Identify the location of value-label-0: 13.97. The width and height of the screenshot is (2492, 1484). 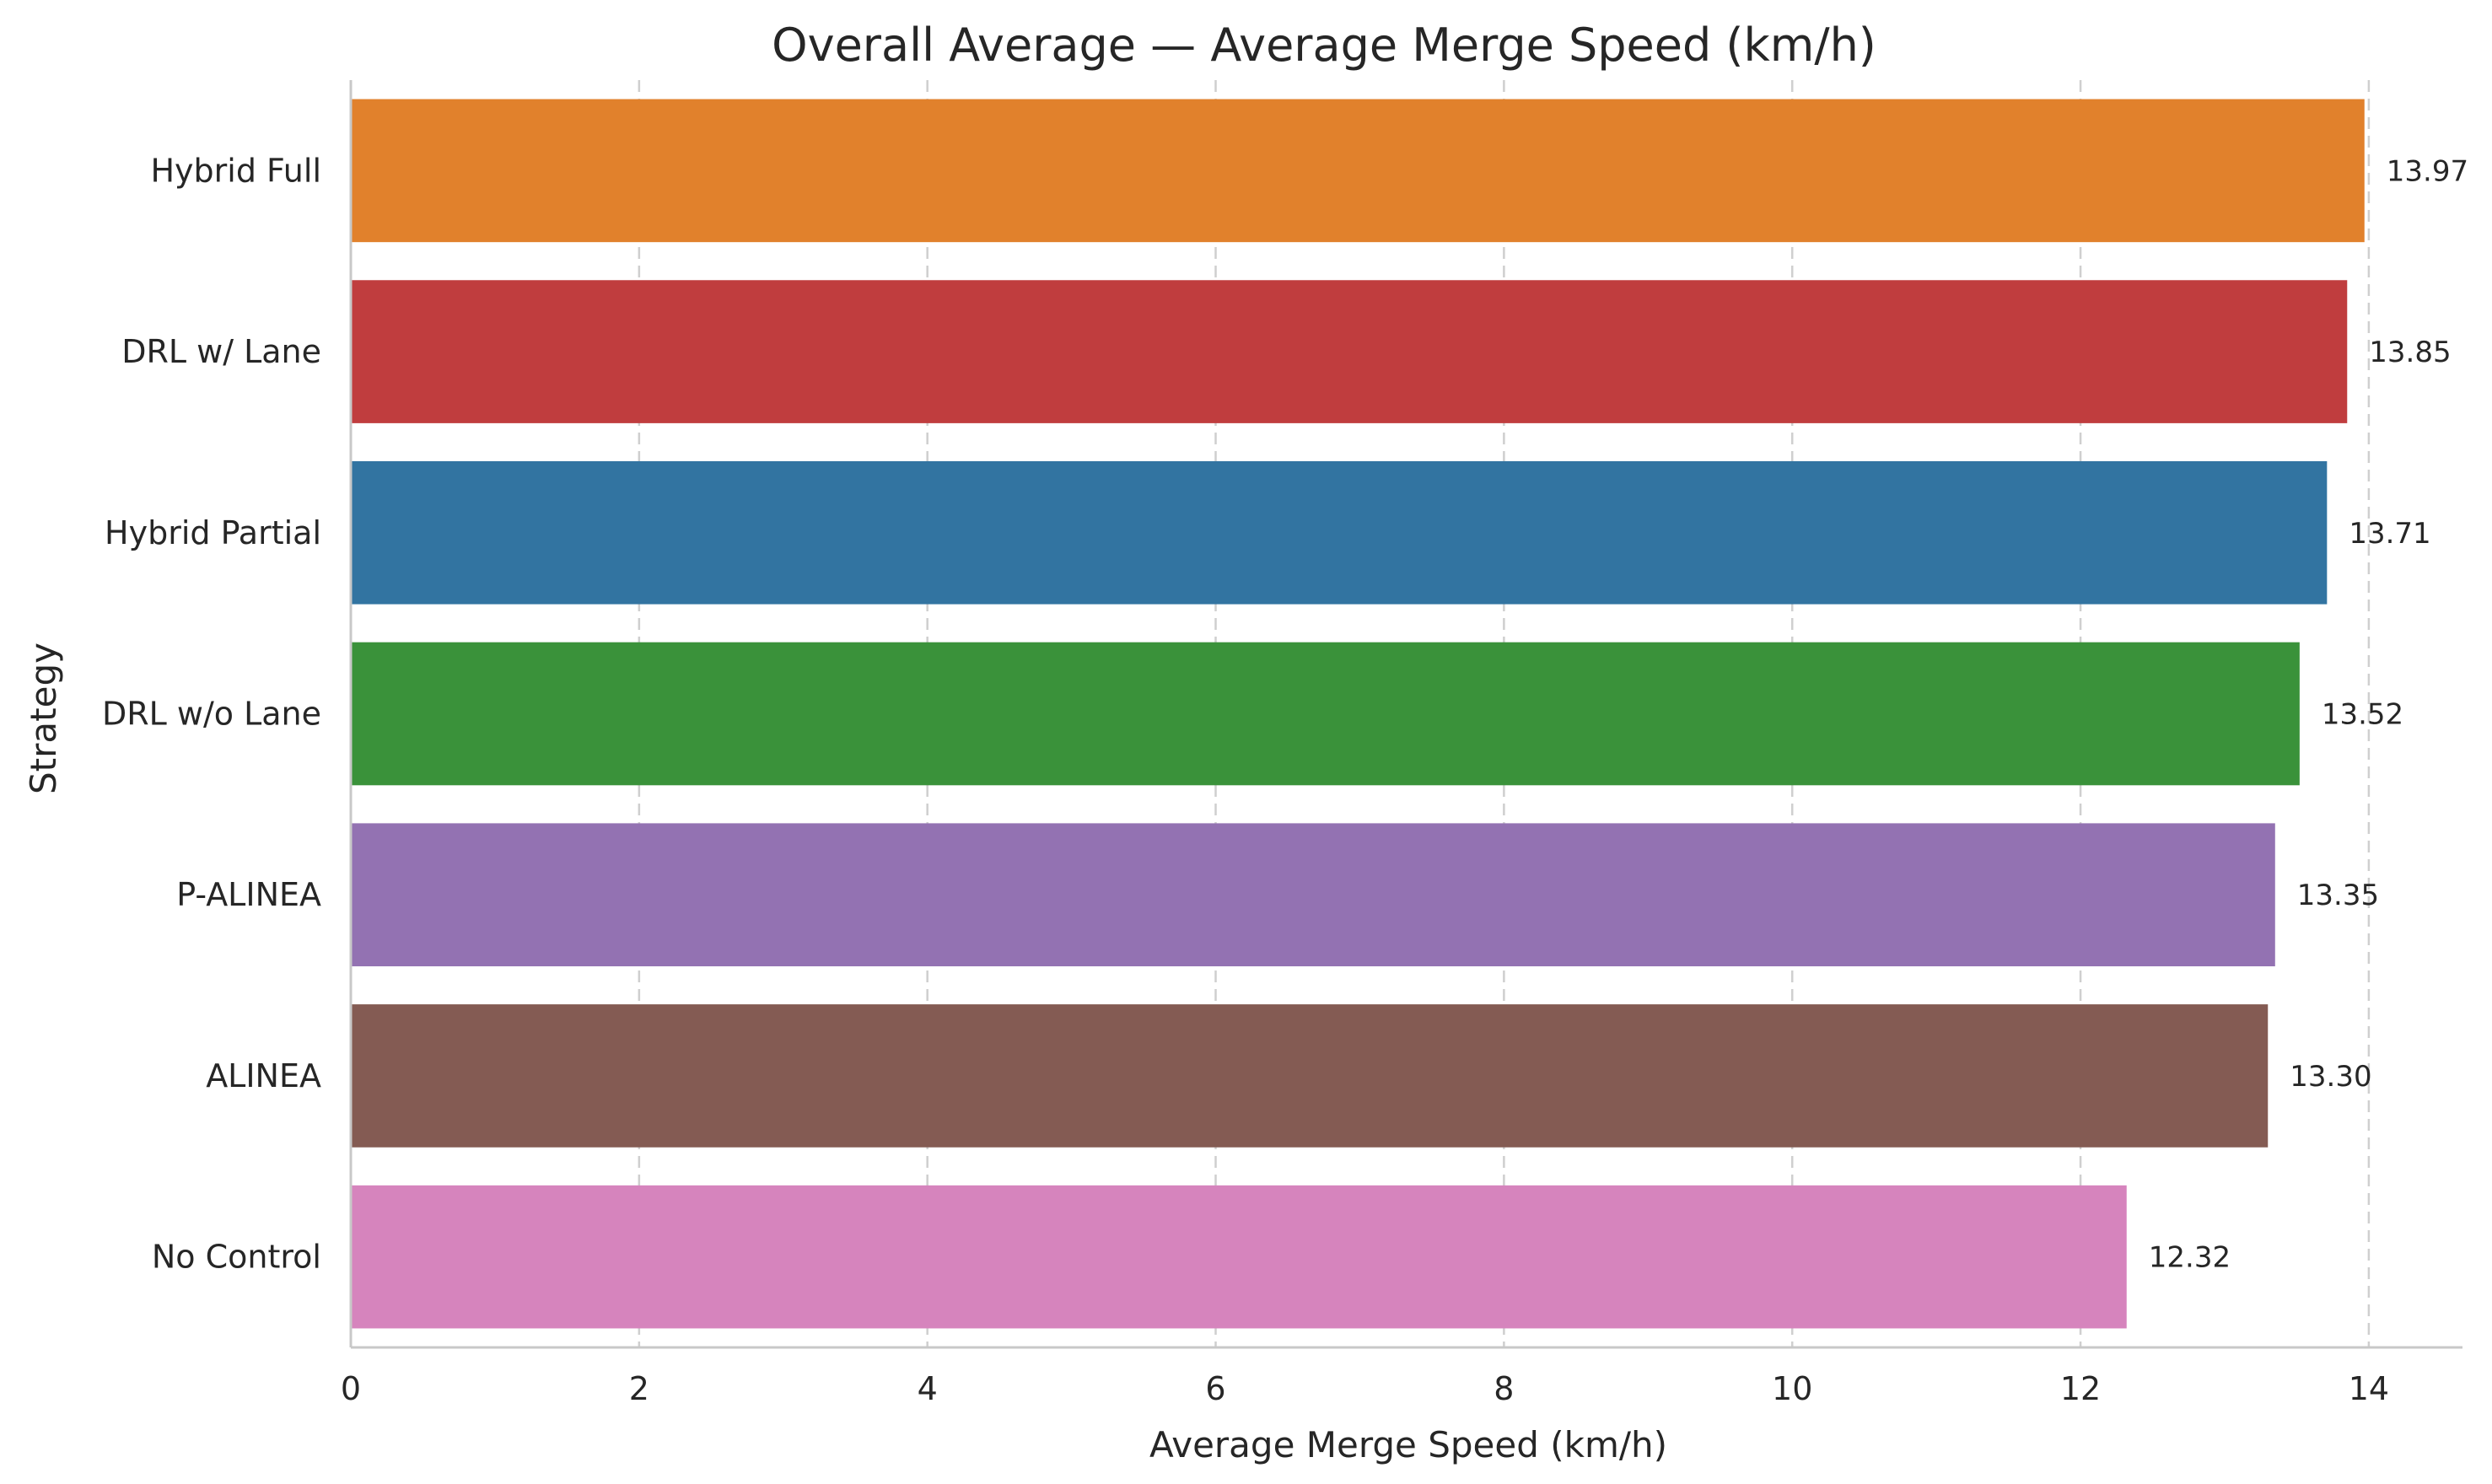
(2427, 171).